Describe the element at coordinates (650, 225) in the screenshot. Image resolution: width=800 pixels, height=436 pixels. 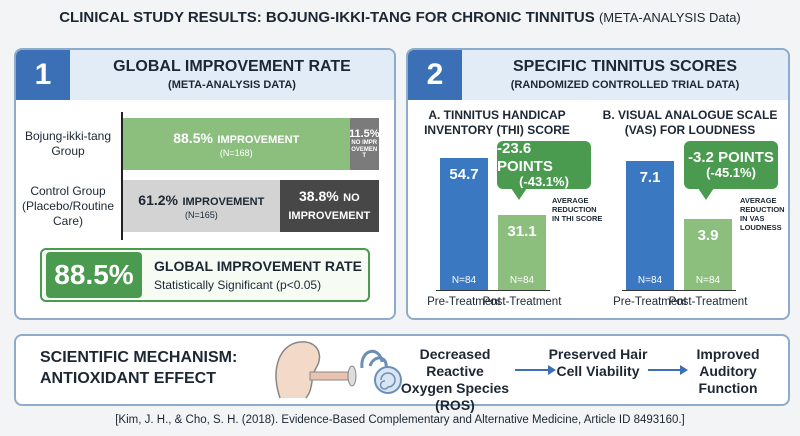
I see `bar: 7.1 N=84` at that location.